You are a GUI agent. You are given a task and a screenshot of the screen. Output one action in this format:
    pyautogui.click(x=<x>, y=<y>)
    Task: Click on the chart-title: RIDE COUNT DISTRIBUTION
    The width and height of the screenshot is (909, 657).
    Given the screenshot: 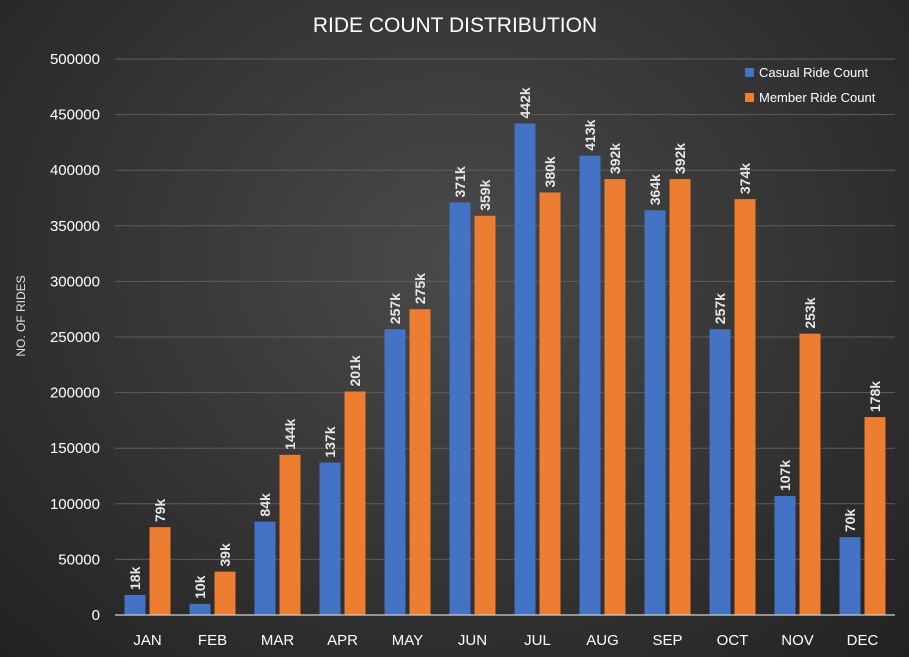 What is the action you would take?
    pyautogui.click(x=455, y=25)
    